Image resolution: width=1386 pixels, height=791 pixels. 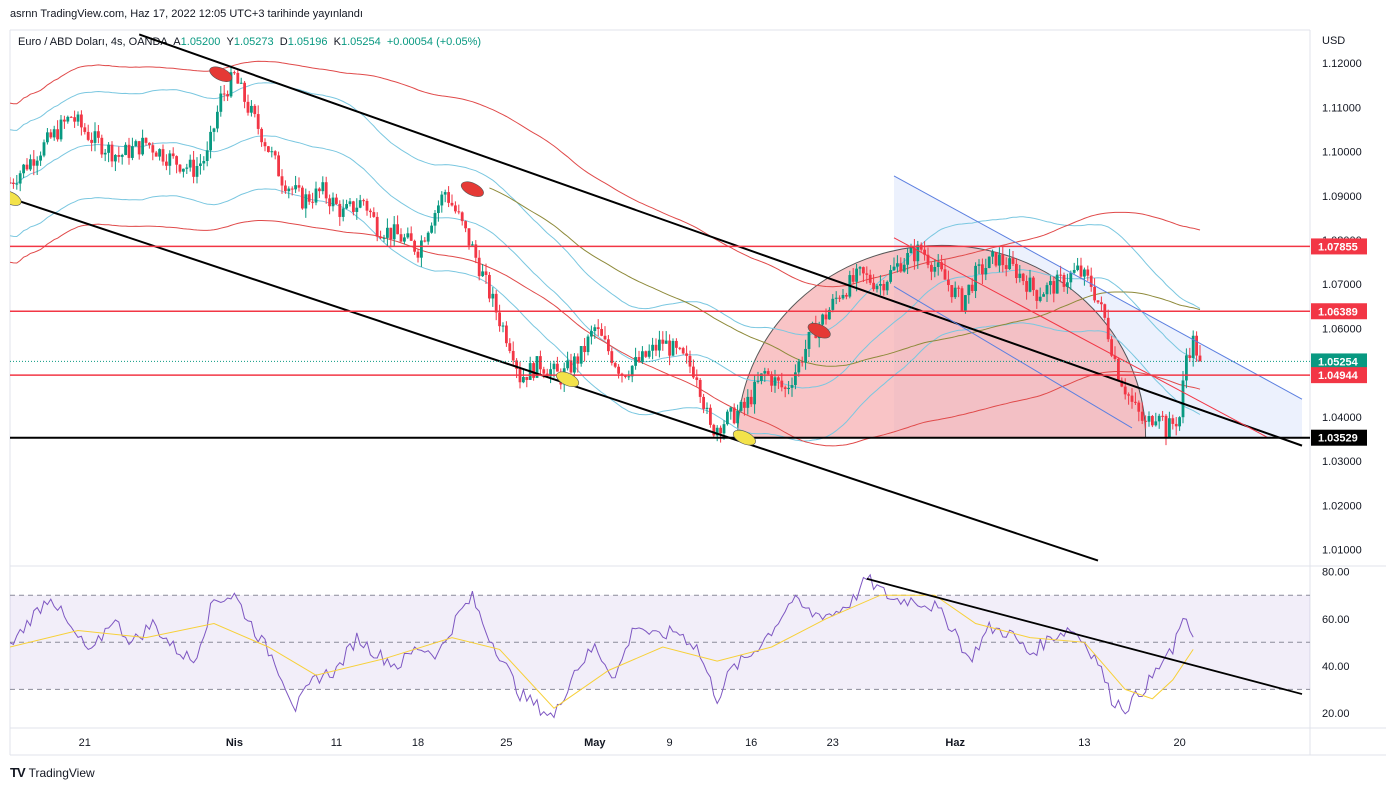 I want to click on price-tick-label: 1.06000, so click(x=1342, y=329).